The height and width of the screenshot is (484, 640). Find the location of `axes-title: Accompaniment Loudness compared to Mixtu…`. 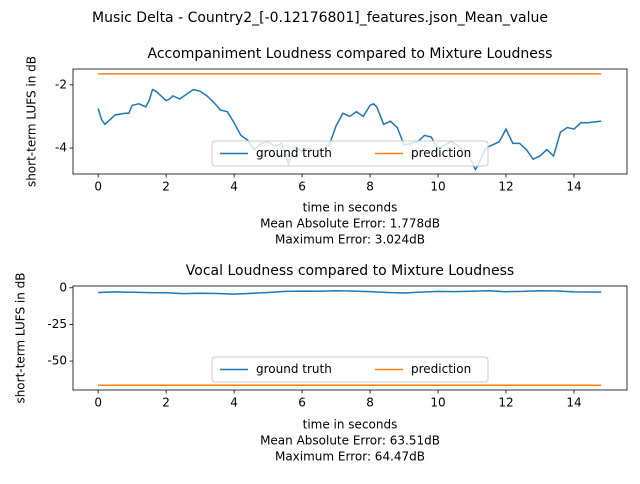

axes-title: Accompaniment Loudness compared to Mixtu… is located at coordinates (350, 54).